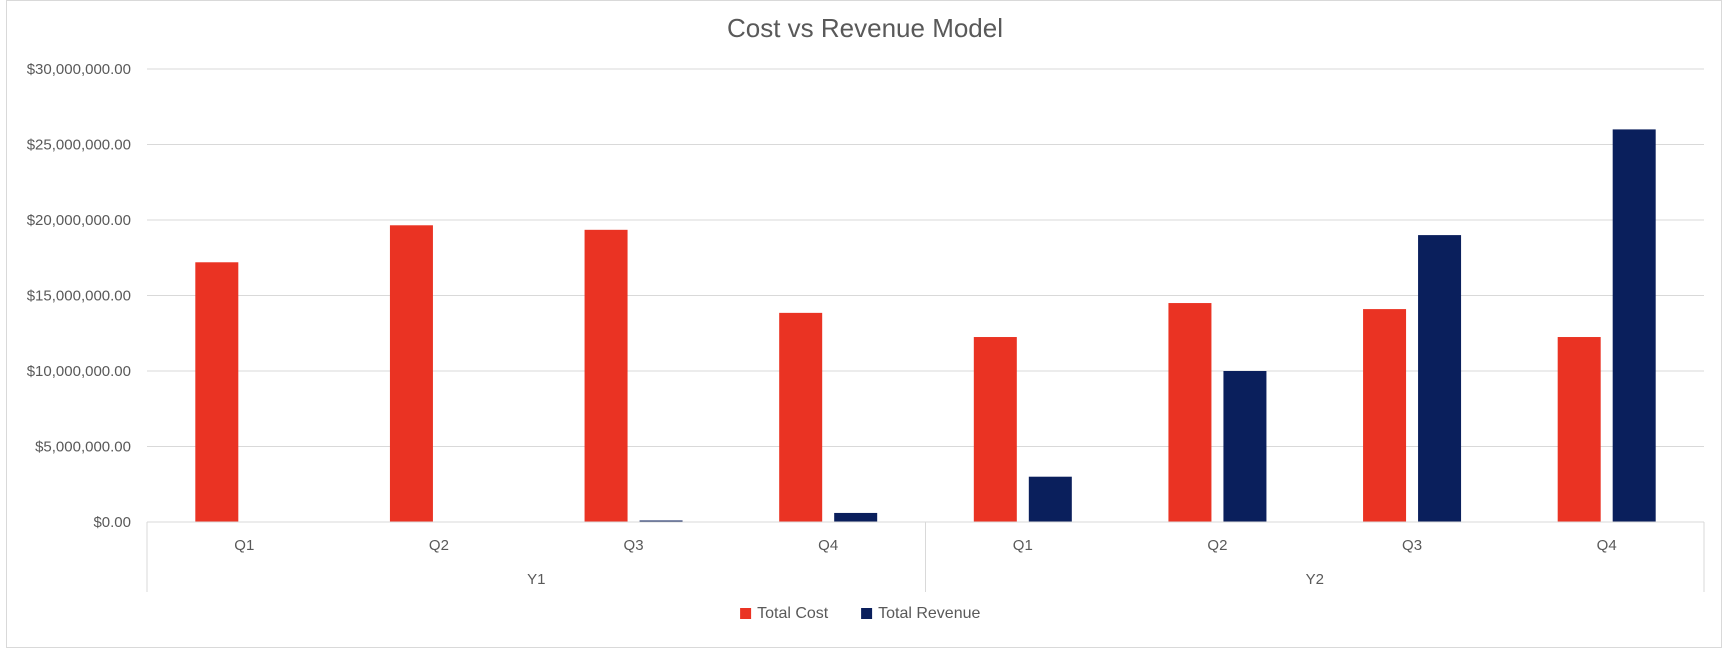  Describe the element at coordinates (83, 447) in the screenshot. I see `y-tick-label: $5,000,000.00` at that location.